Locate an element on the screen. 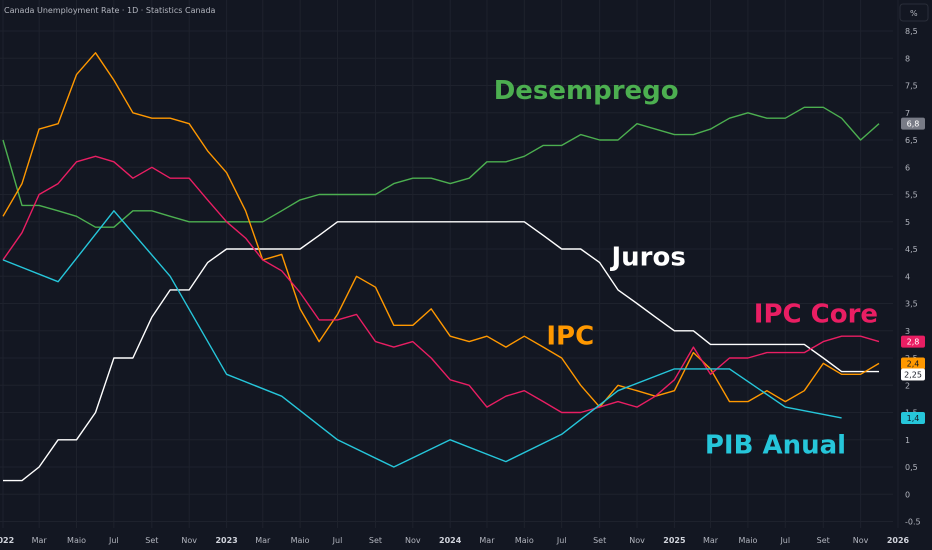 This screenshot has height=550, width=932. y-tick-label: 8,5 is located at coordinates (911, 31).